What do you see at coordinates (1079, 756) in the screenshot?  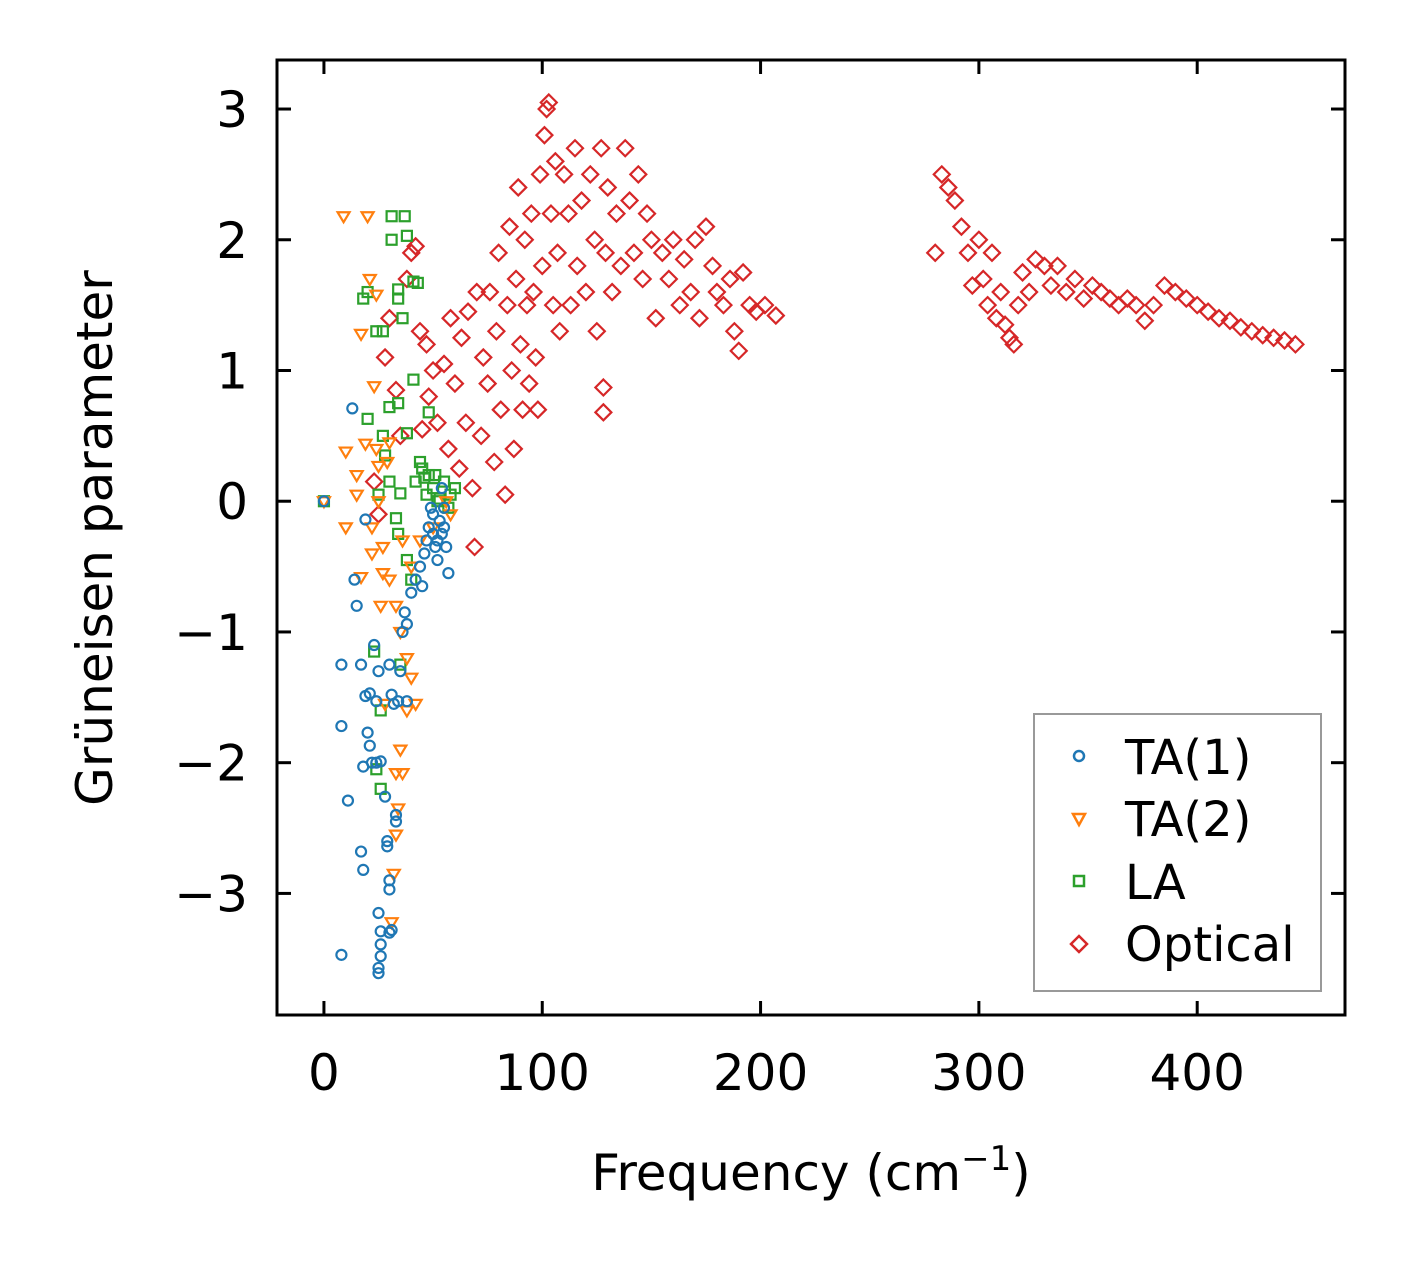 I see `legend-marker-ta1` at bounding box center [1079, 756].